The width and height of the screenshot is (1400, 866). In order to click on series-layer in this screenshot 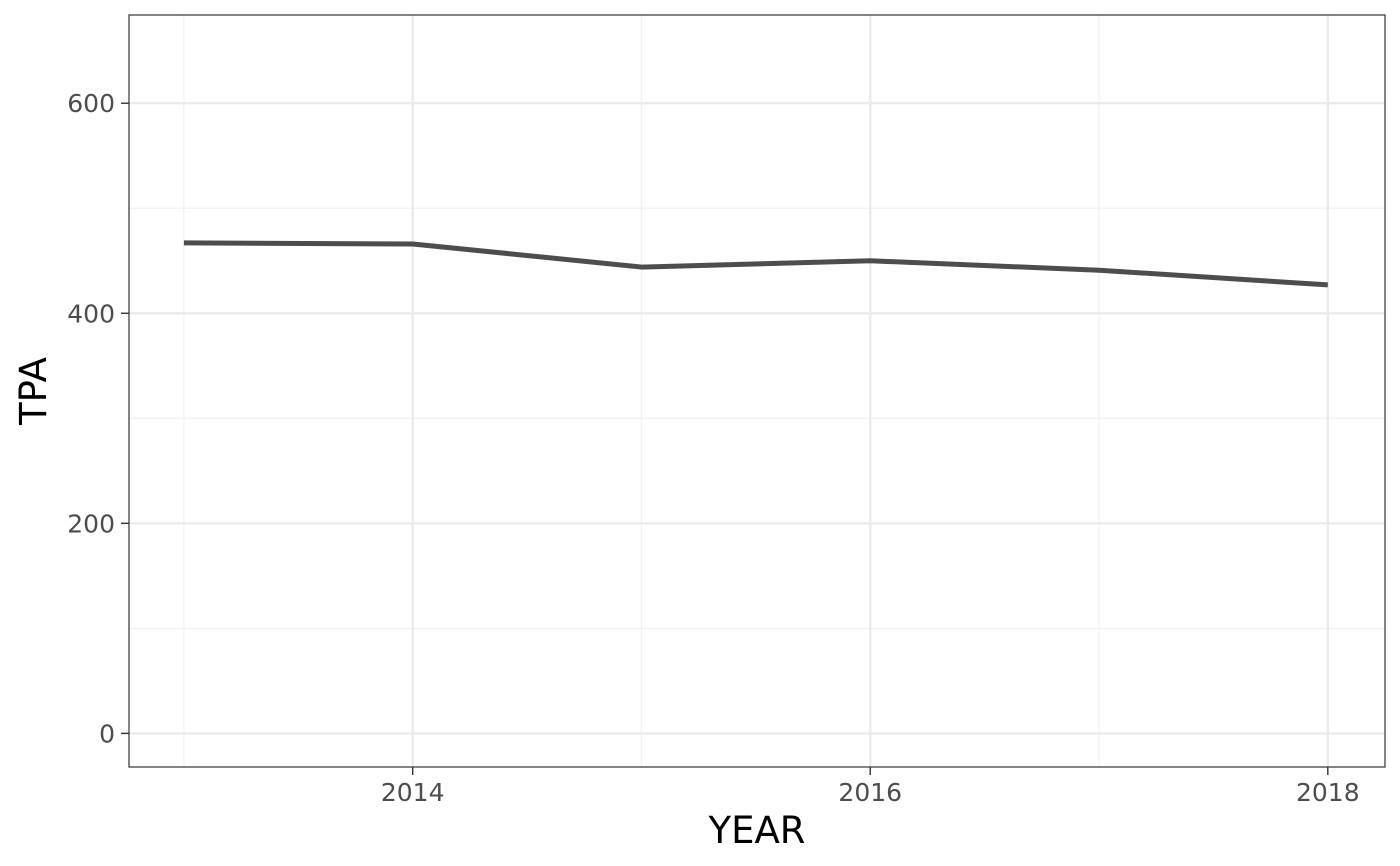, I will do `click(755, 264)`.